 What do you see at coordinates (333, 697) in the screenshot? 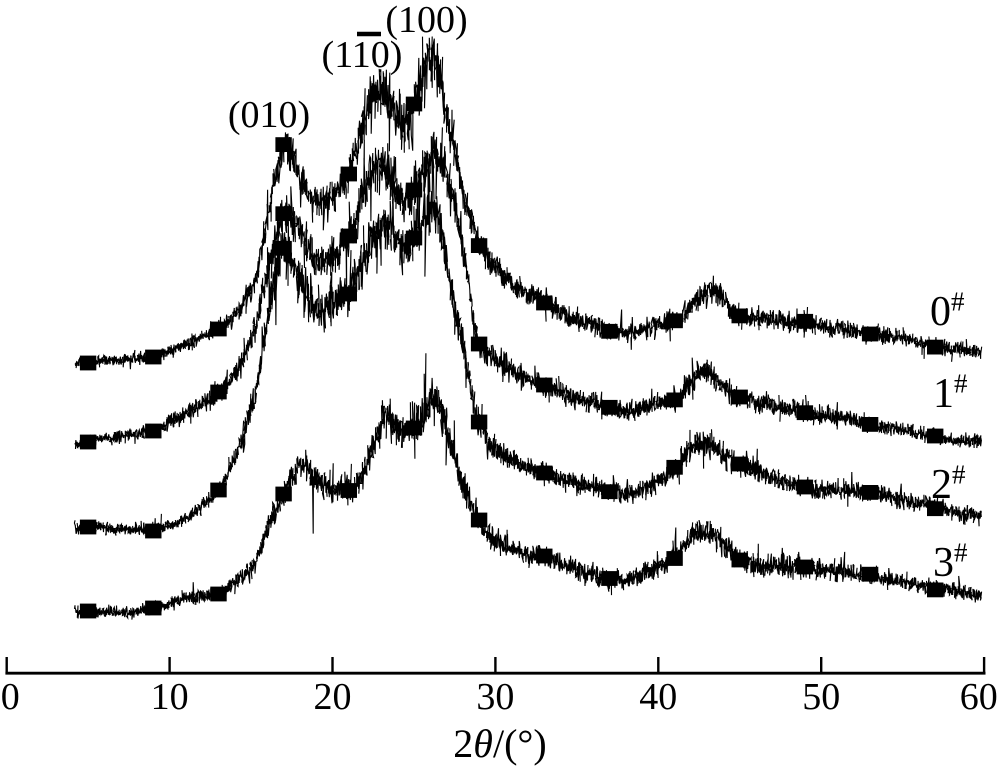
I see `svg-text: 20` at bounding box center [333, 697].